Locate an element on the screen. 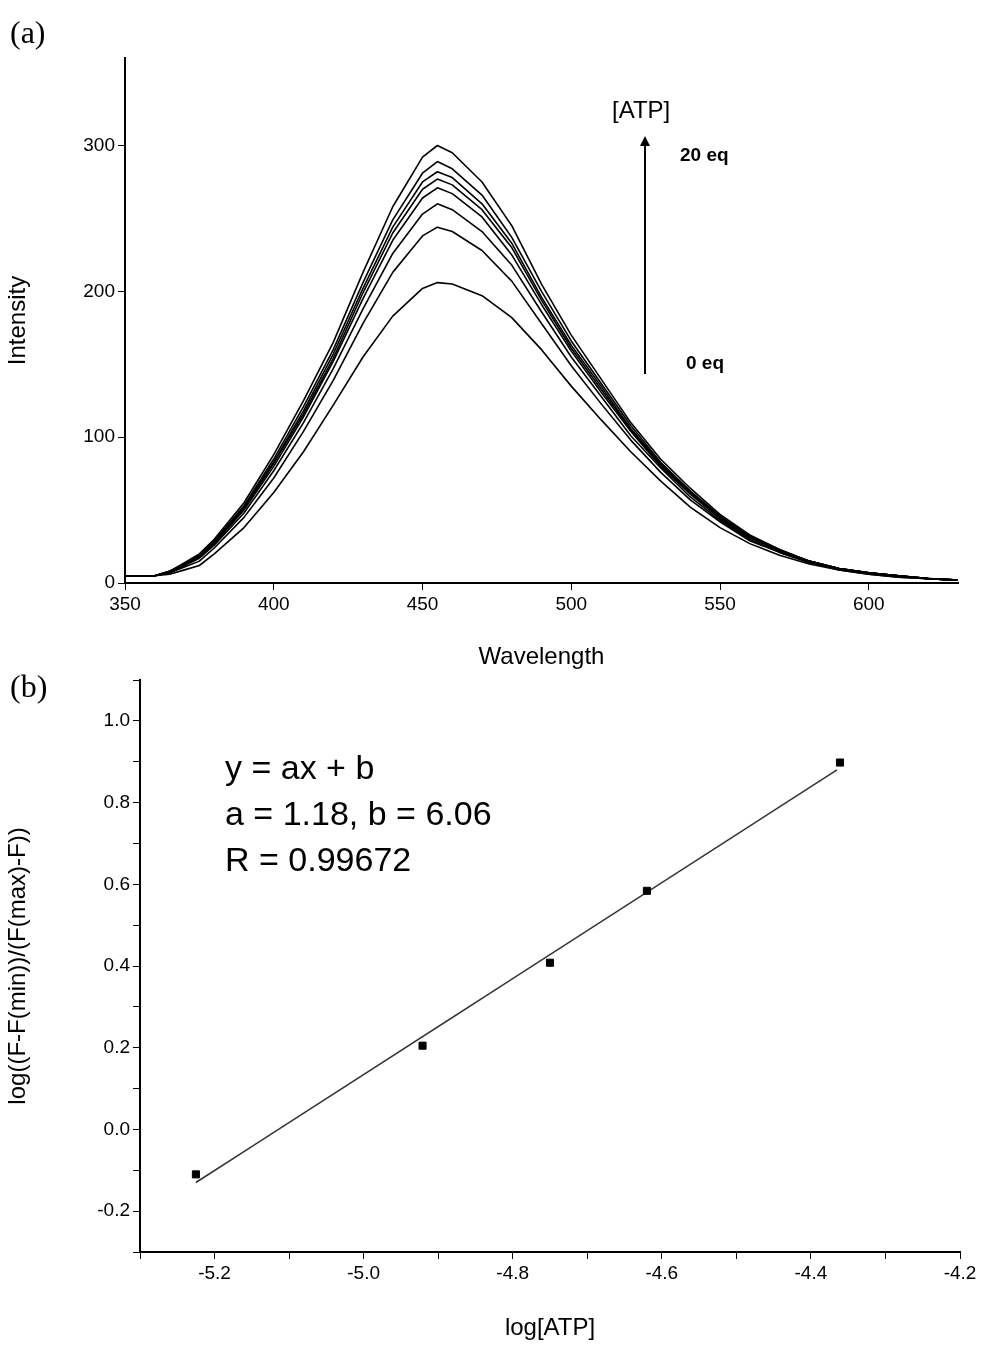 The width and height of the screenshot is (984, 1351). y-tick-label: -0.2 is located at coordinates (113, 1210).